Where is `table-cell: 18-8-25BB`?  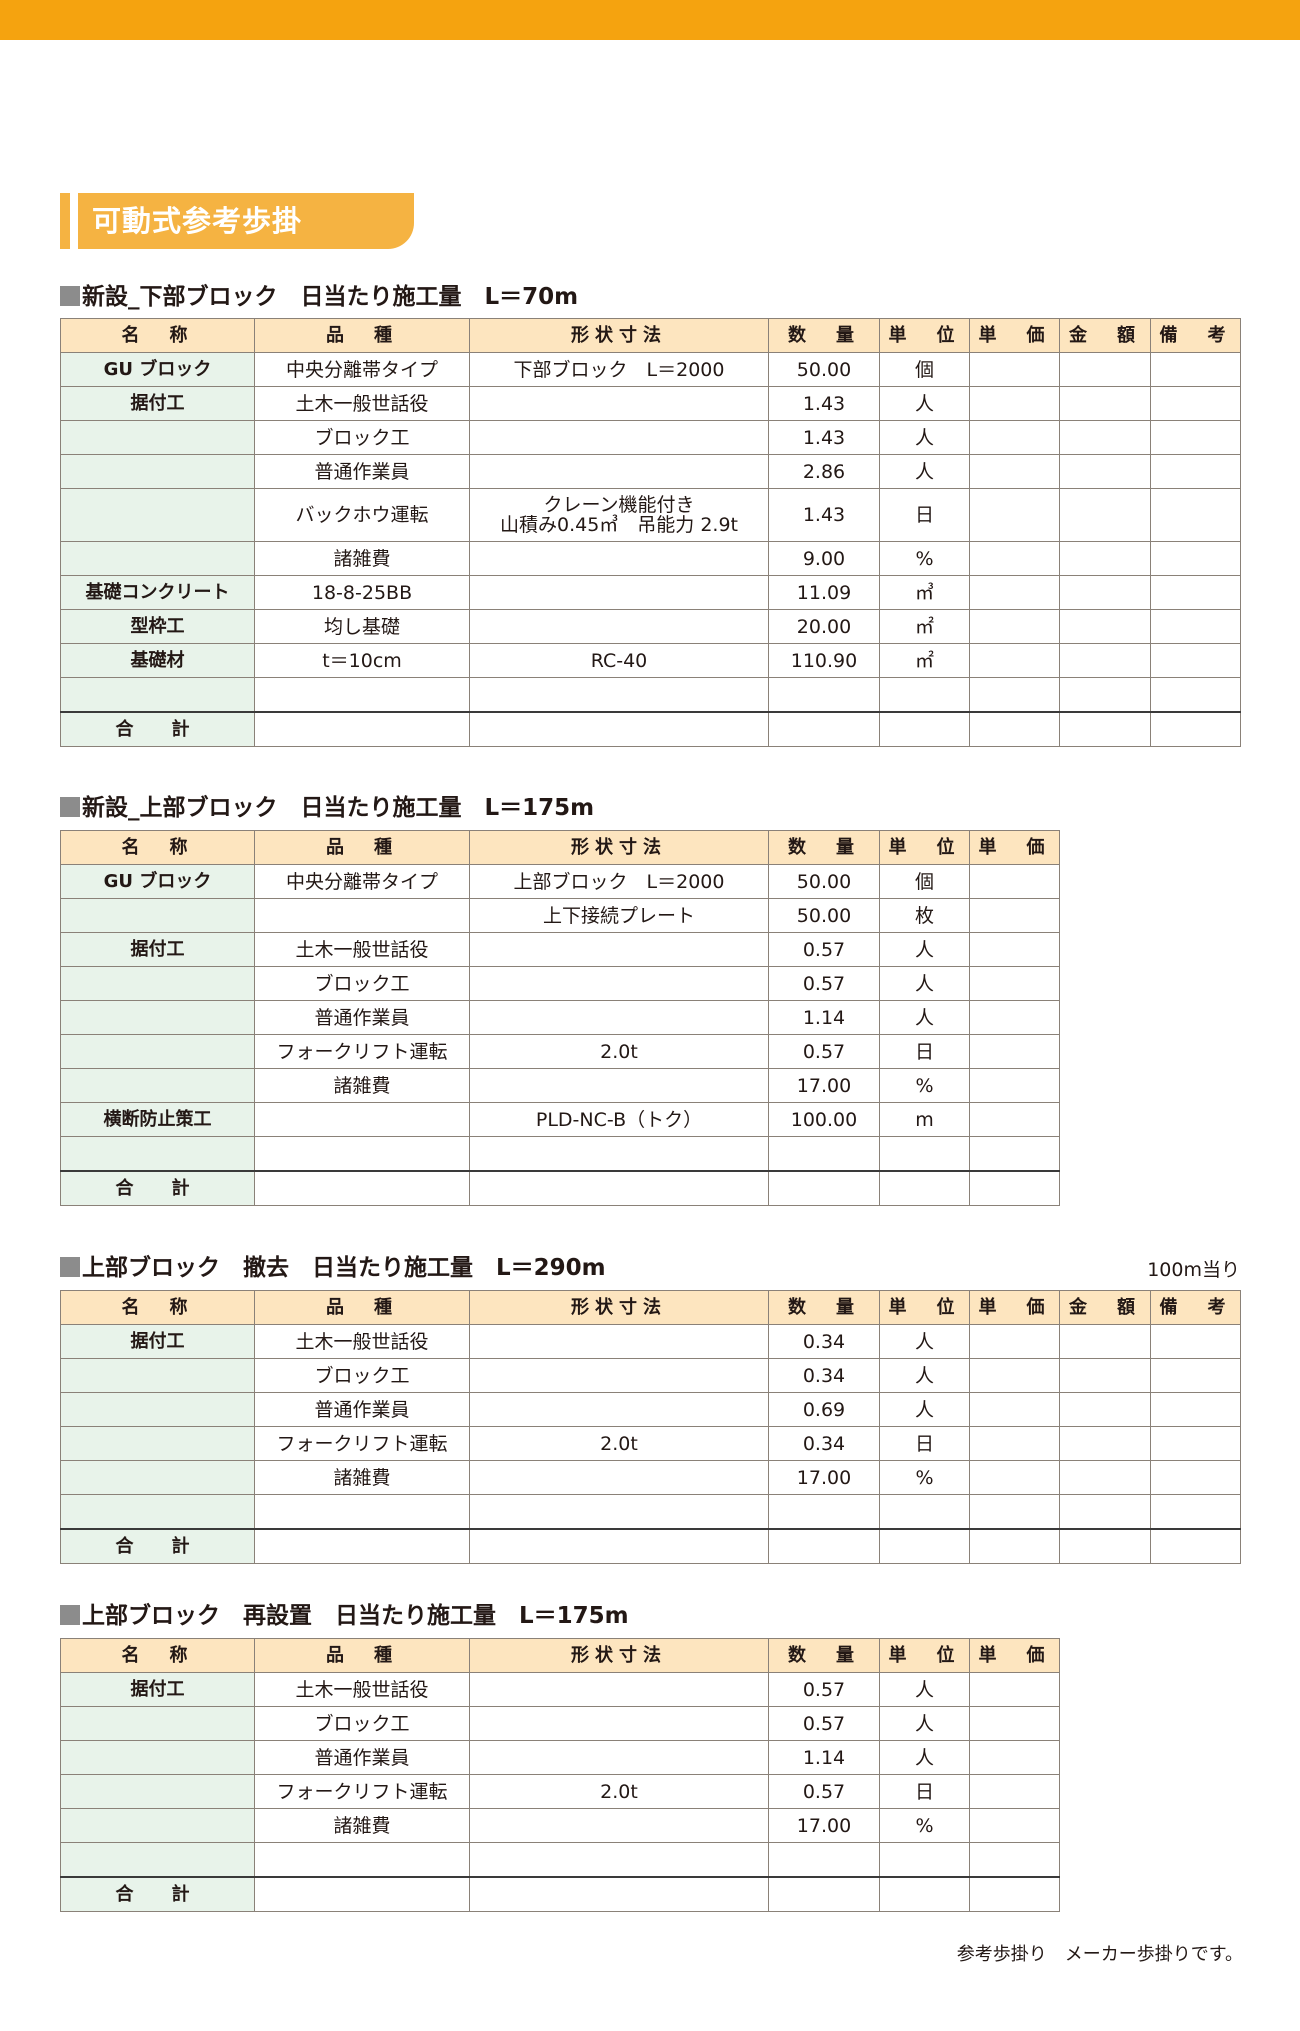 table-cell: 18-8-25BB is located at coordinates (362, 592).